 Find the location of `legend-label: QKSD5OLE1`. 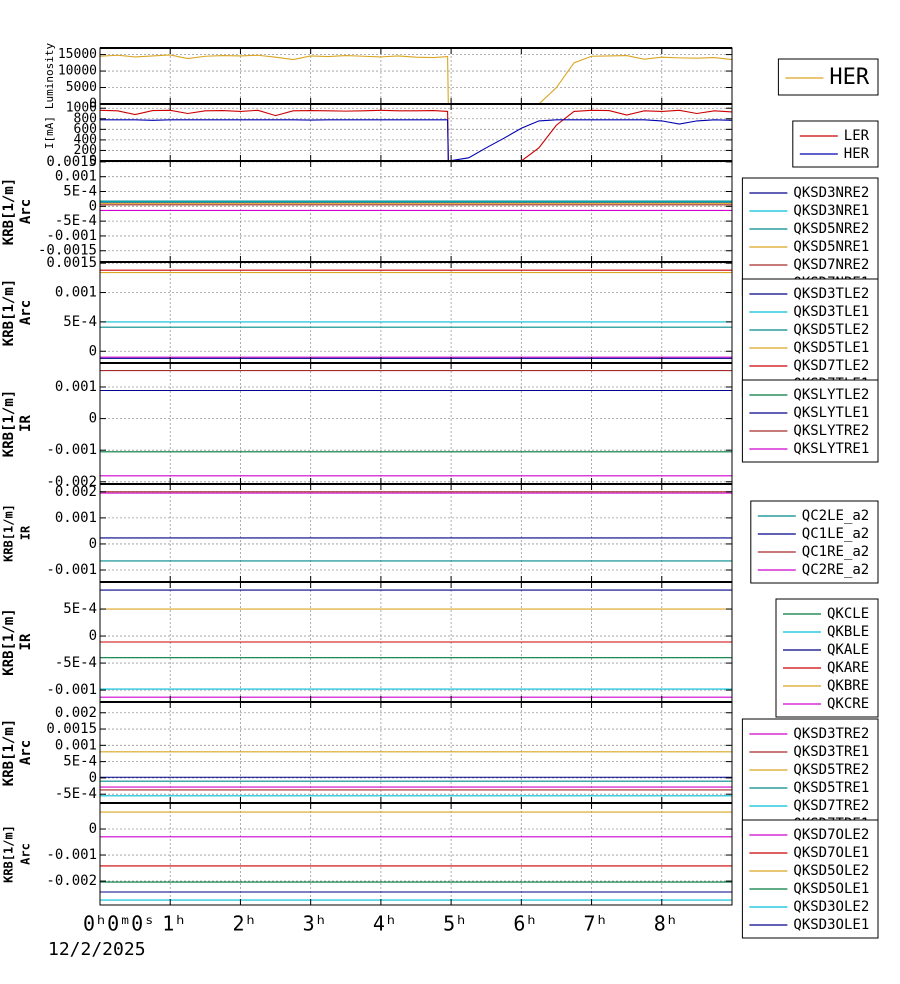

legend-label: QKSD5OLE1 is located at coordinates (831, 889).